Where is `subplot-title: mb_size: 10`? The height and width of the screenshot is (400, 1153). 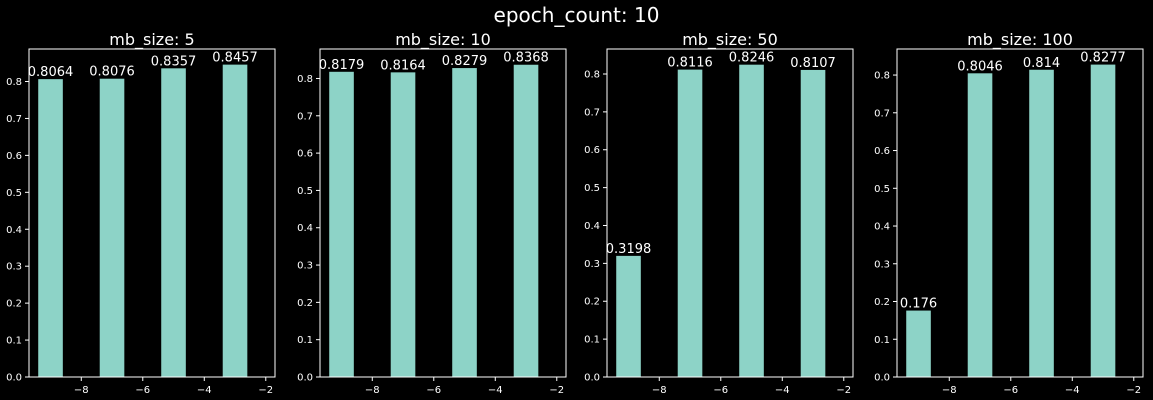
subplot-title: mb_size: 10 is located at coordinates (443, 40).